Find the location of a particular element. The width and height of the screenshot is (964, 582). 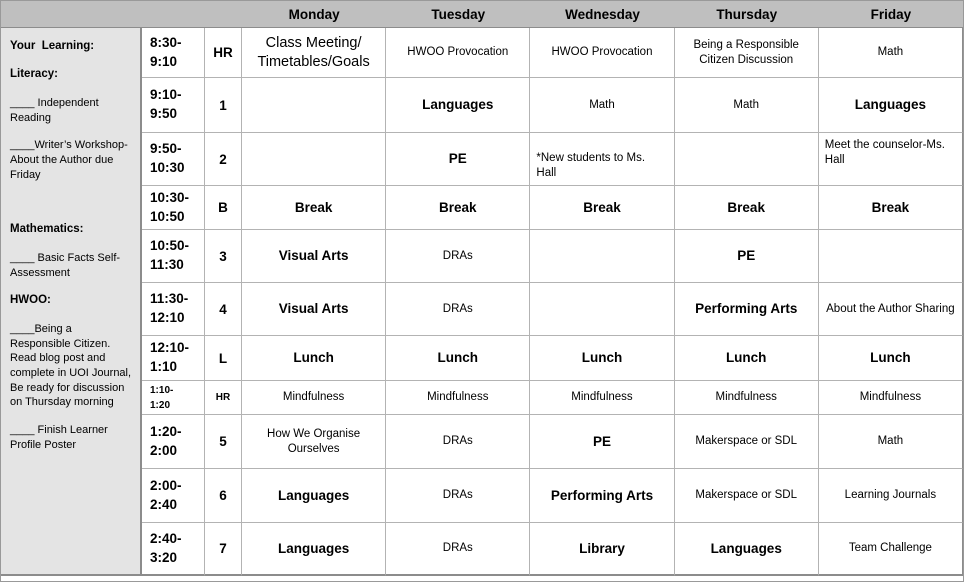

cell-monday-row1: Class Meeting/ Timetables/Goals is located at coordinates (314, 53).